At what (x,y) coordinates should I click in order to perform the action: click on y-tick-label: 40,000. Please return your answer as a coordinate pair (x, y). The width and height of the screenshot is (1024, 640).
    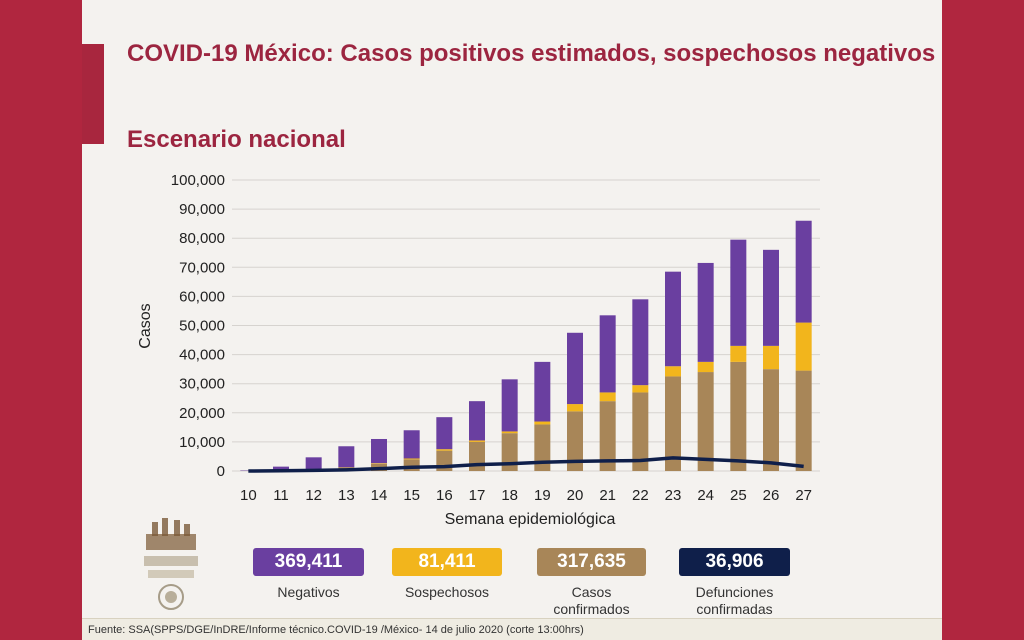
    Looking at the image, I should click on (202, 355).